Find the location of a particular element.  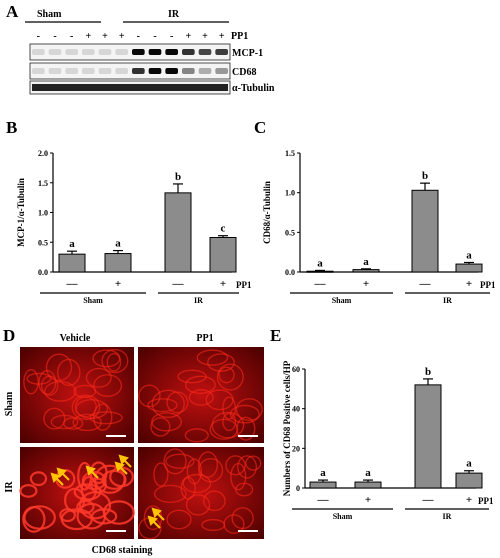

group-label-ir: IR is located at coordinates (174, 14).